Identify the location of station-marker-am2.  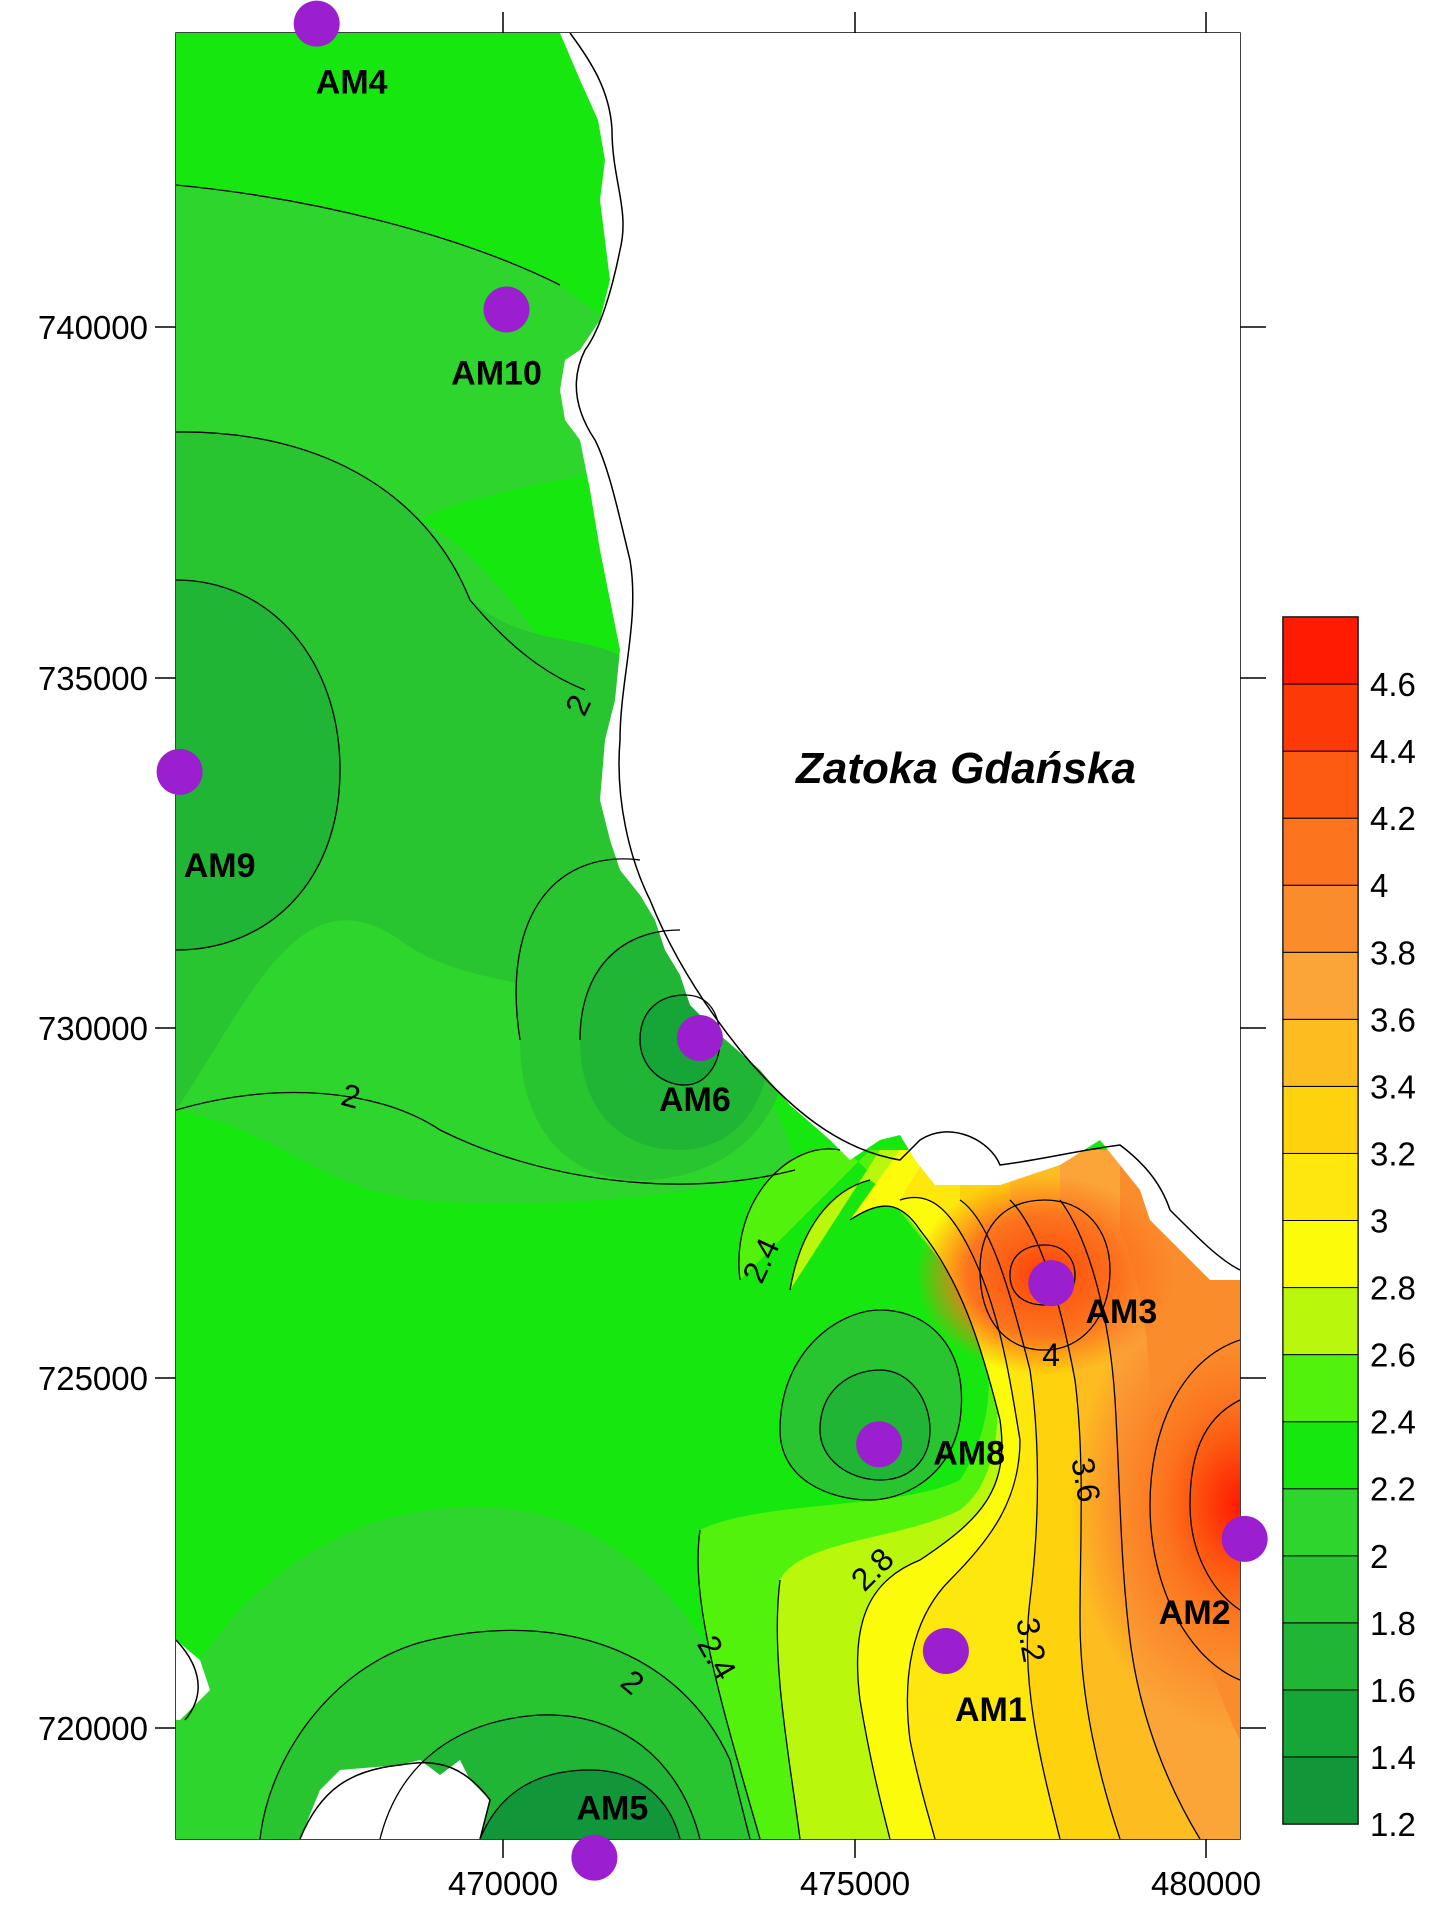
(1244, 1538).